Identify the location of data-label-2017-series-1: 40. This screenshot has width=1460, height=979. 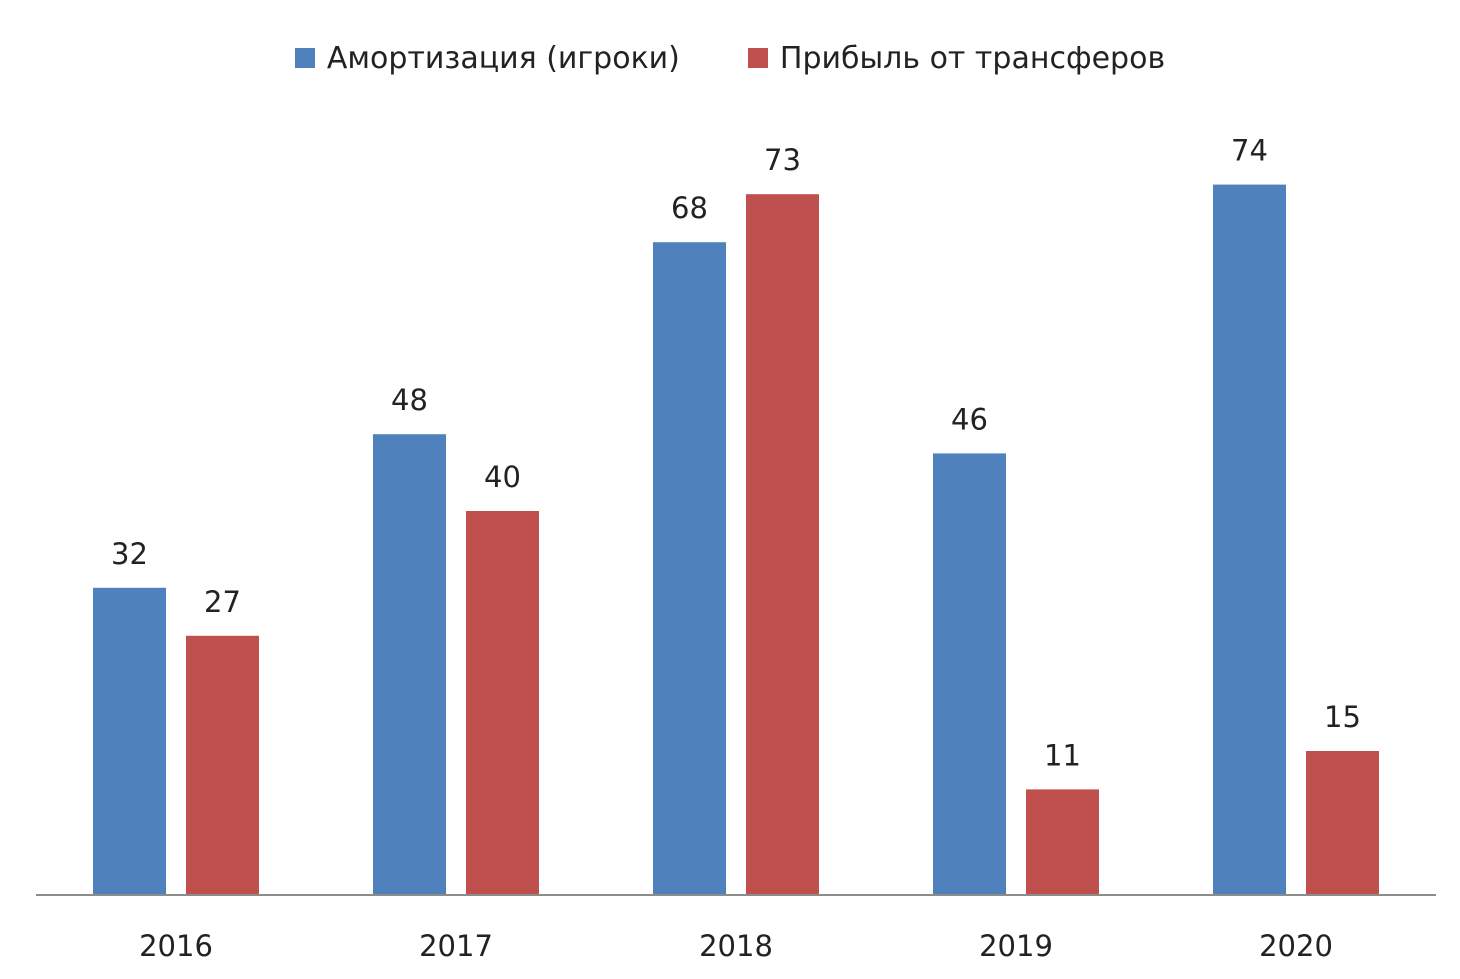
(502, 477).